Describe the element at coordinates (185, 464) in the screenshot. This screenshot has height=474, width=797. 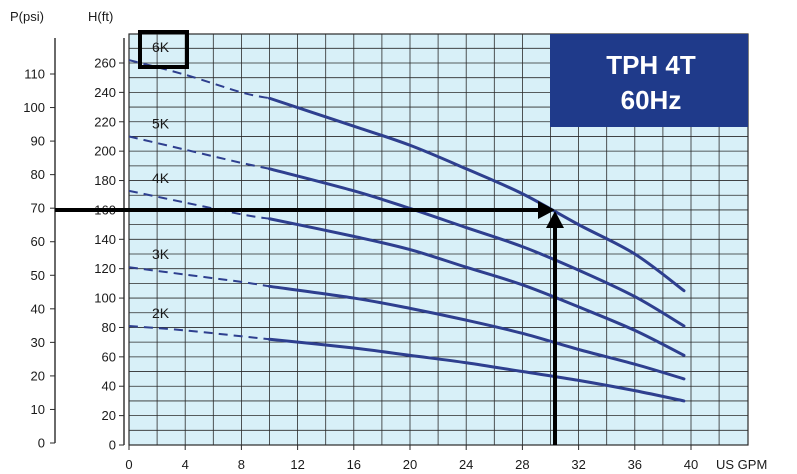
I see `x-tick-label: 4` at that location.